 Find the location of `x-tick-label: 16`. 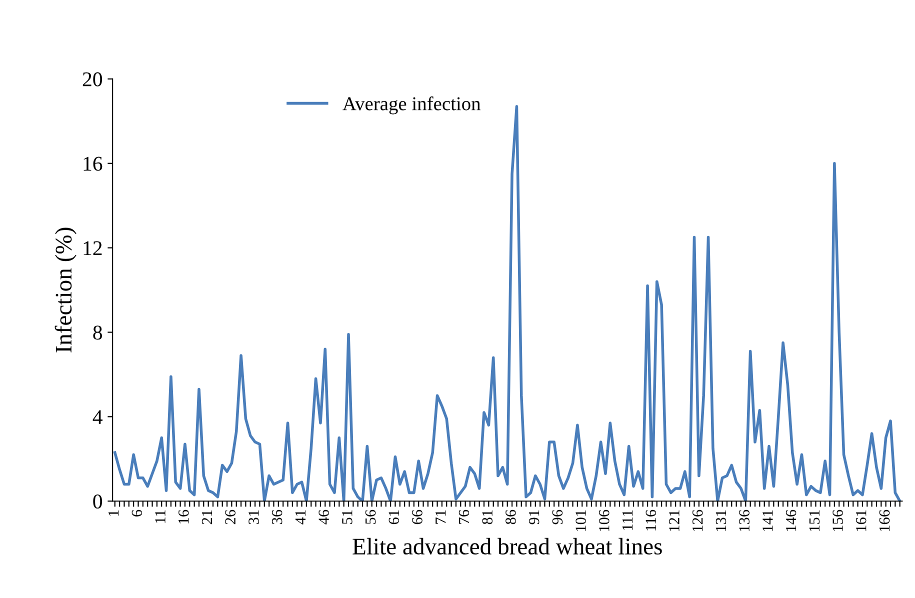

x-tick-label: 16 is located at coordinates (183, 517).